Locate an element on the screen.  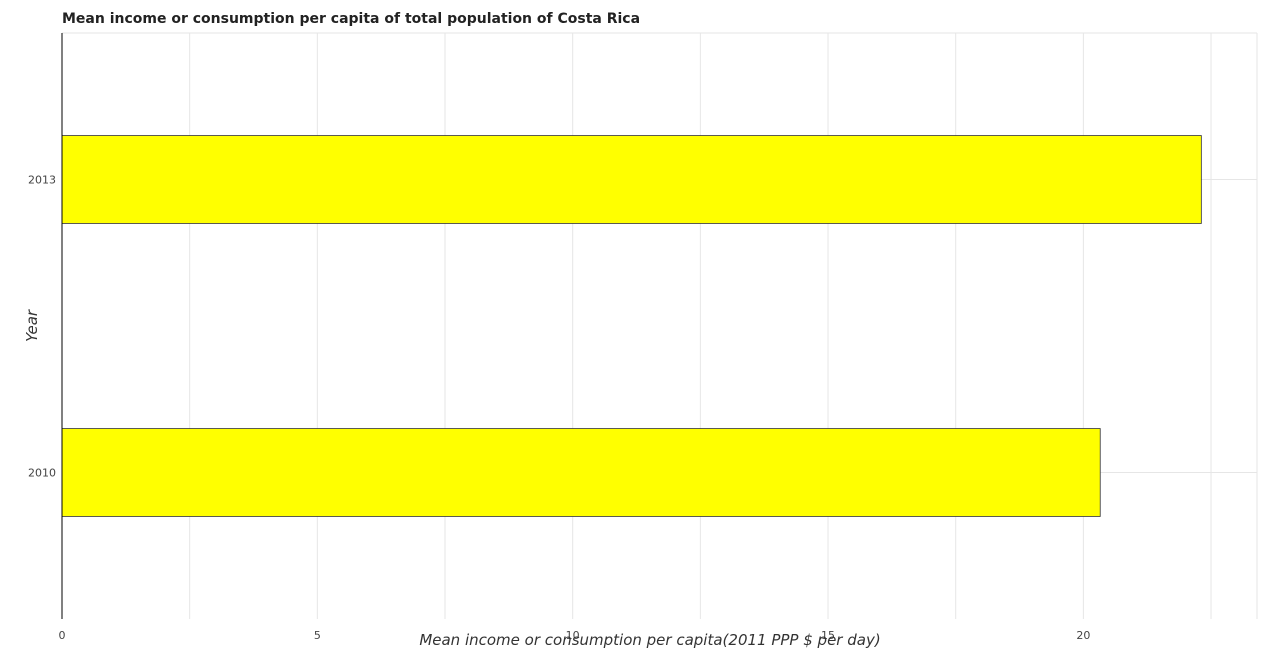
x-tick-label: 15 is located at coordinates (828, 635).